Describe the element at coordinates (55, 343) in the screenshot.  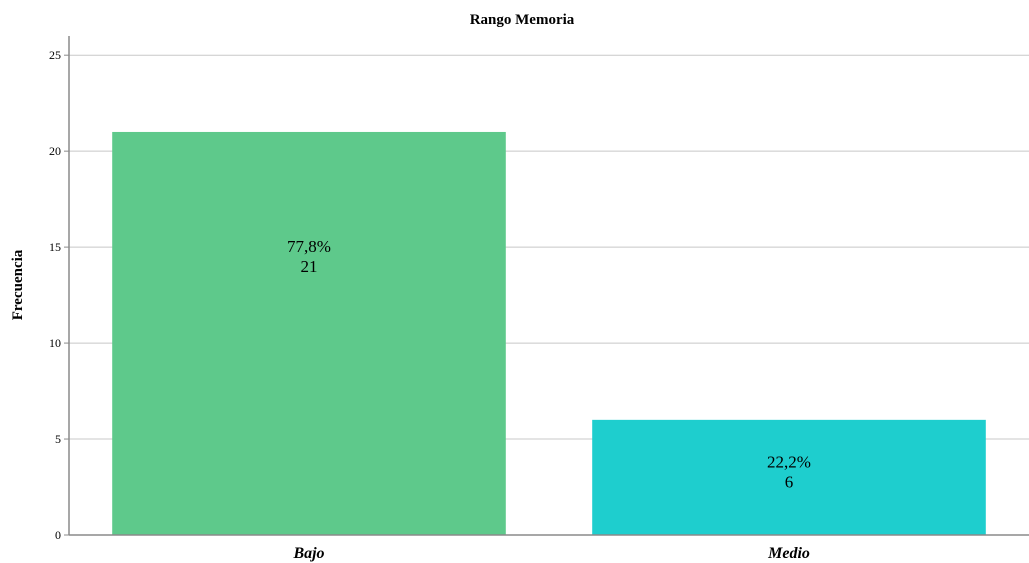
I see `y-tick-label: 10` at that location.